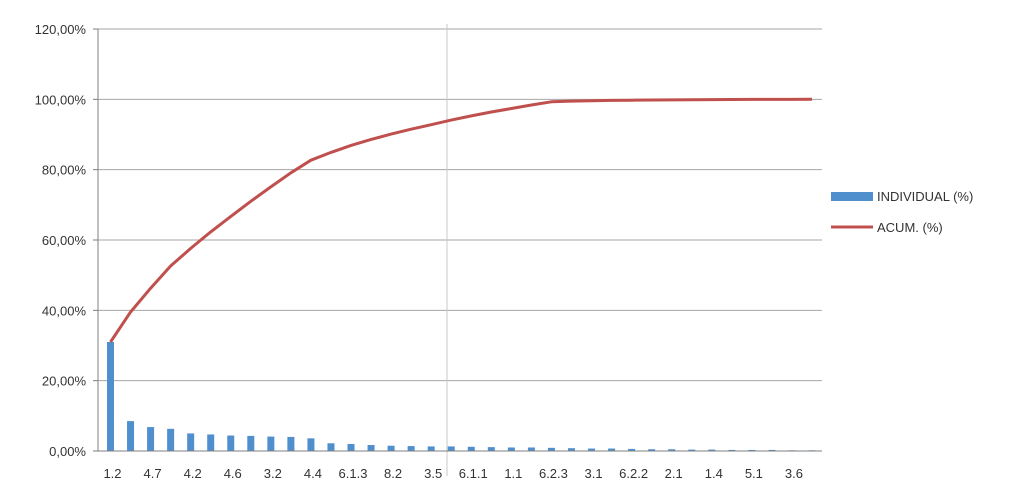 The width and height of the screenshot is (1011, 491). What do you see at coordinates (910, 227) in the screenshot?
I see `legend-label-acum: ACUM. (%)` at bounding box center [910, 227].